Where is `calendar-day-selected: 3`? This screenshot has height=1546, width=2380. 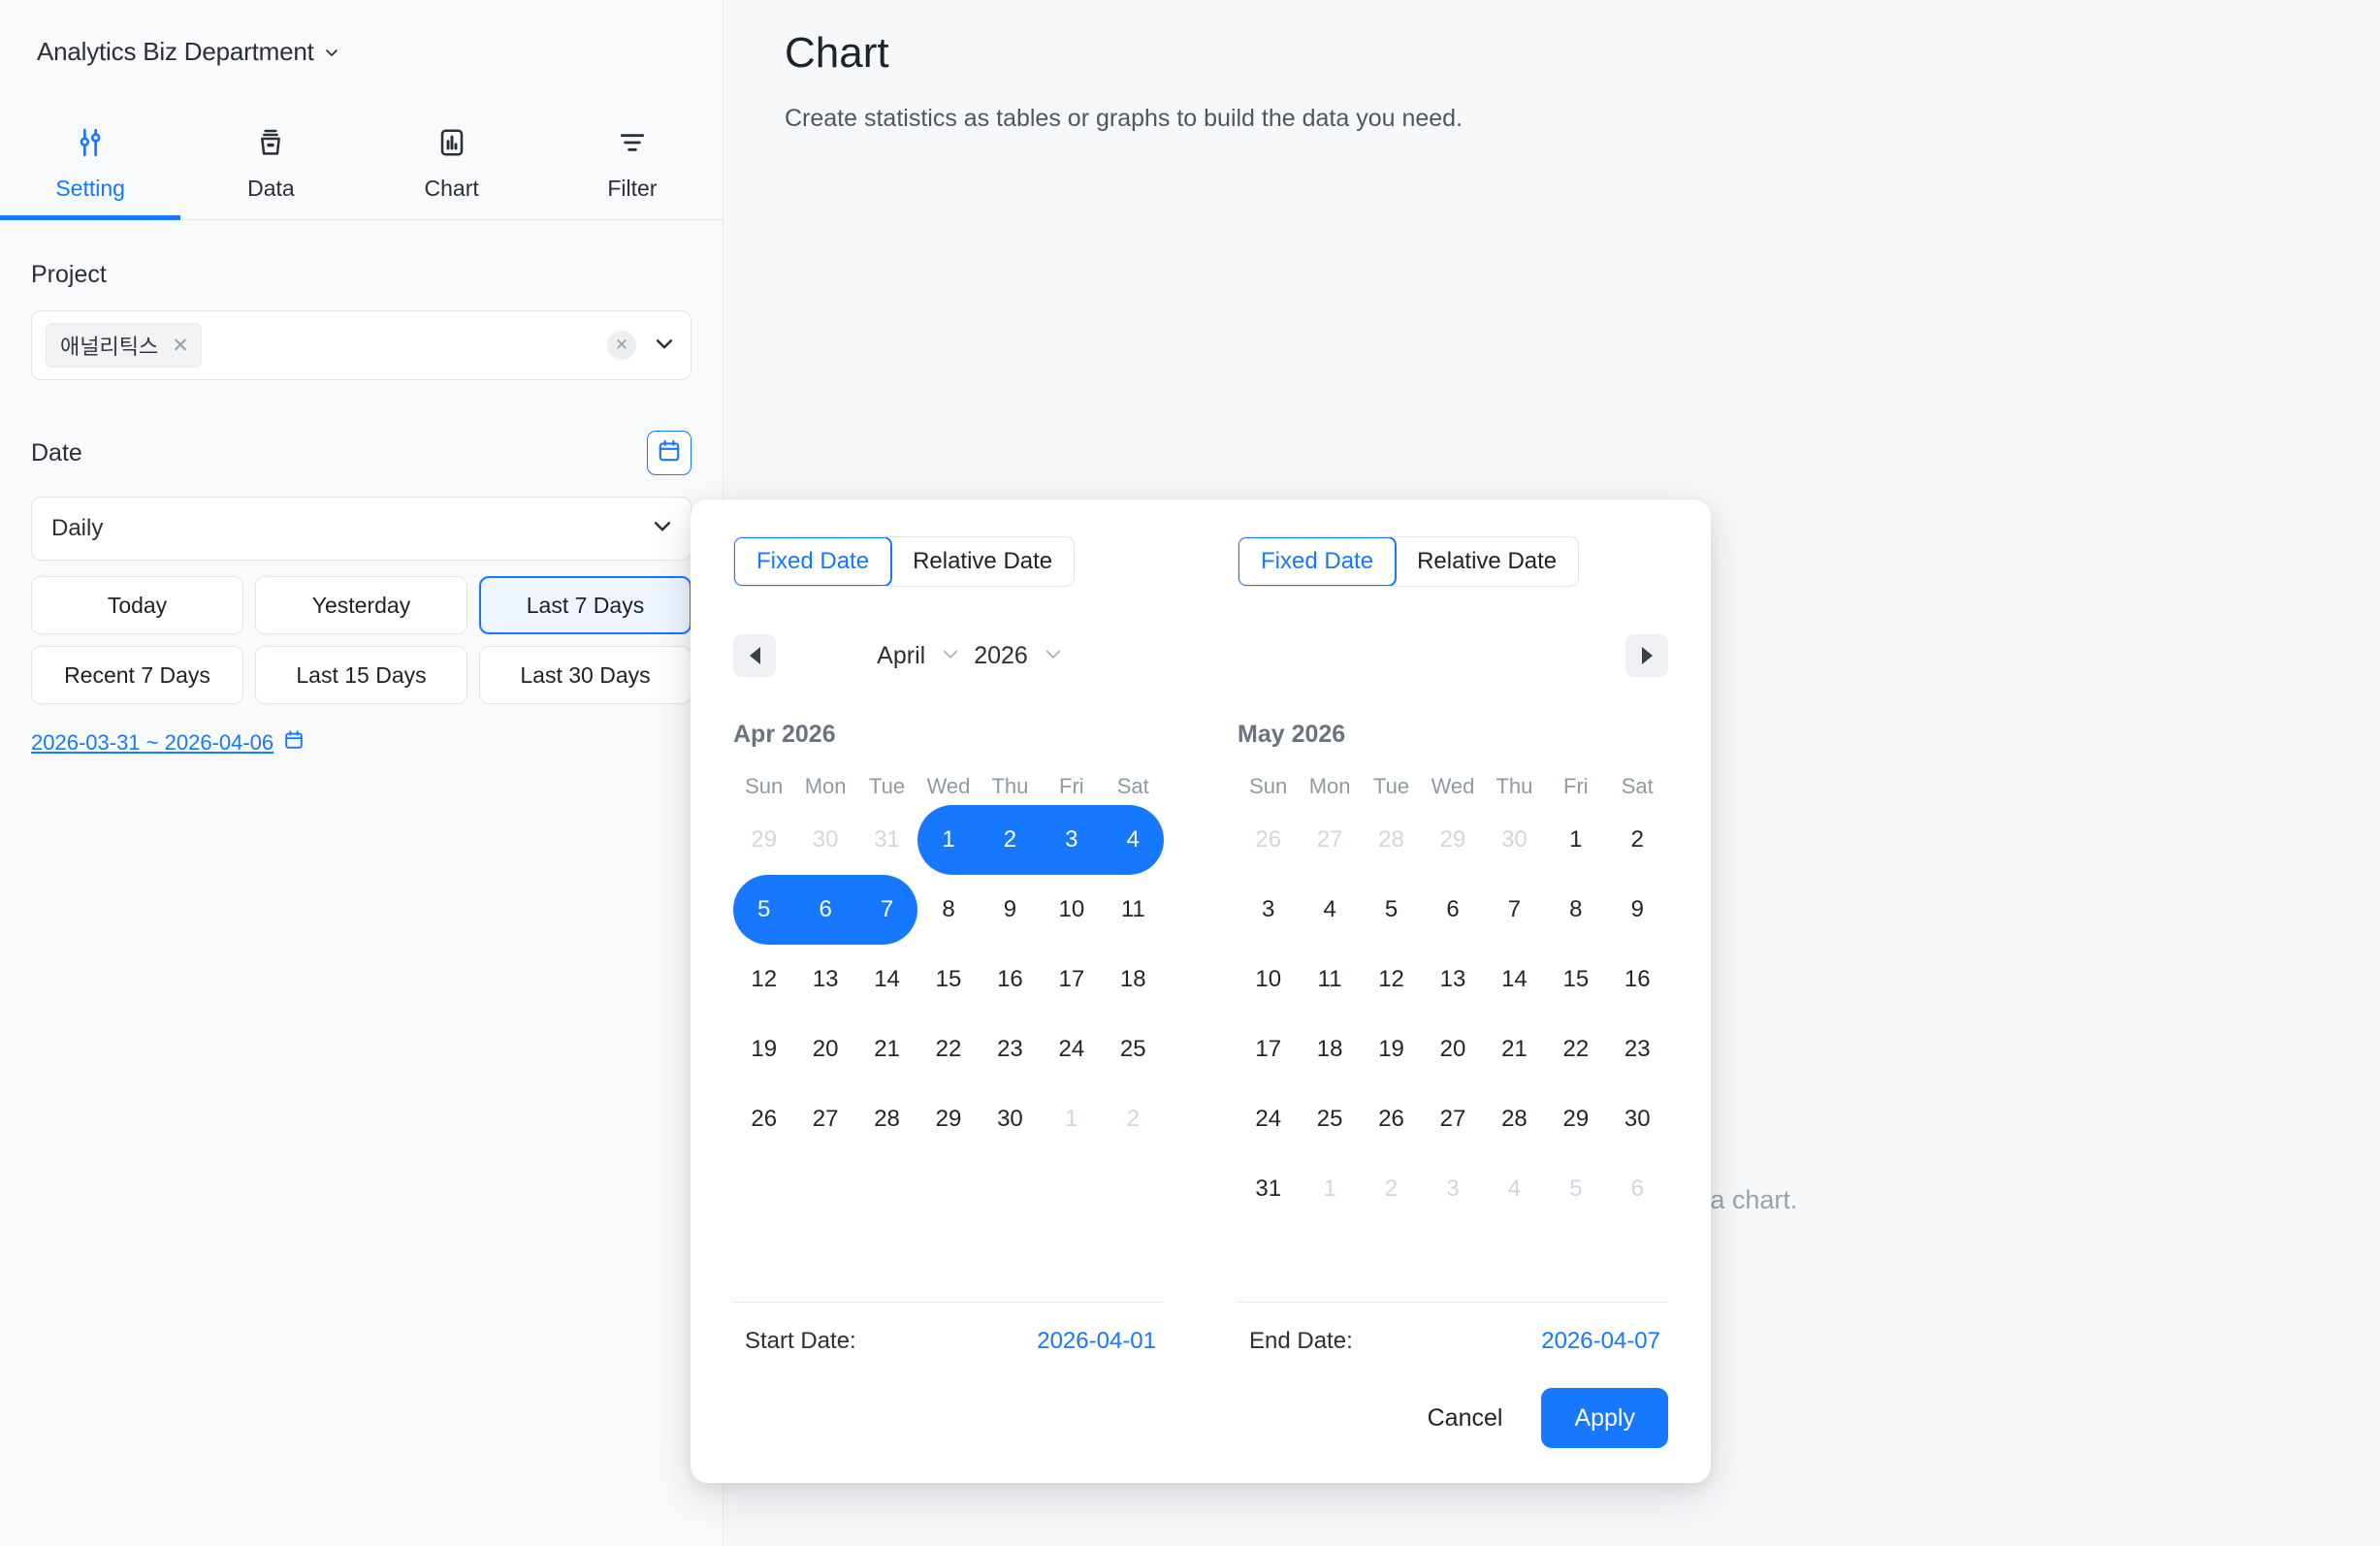 calendar-day-selected: 3 is located at coordinates (1072, 840).